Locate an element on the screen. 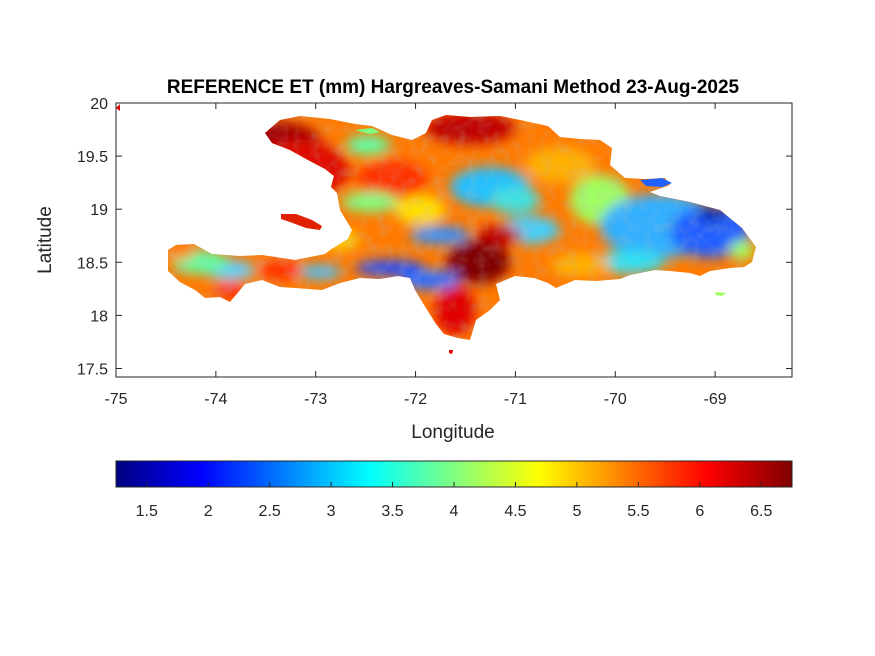 The width and height of the screenshot is (875, 656). colorbar-tick-label: 4.5 is located at coordinates (515, 511).